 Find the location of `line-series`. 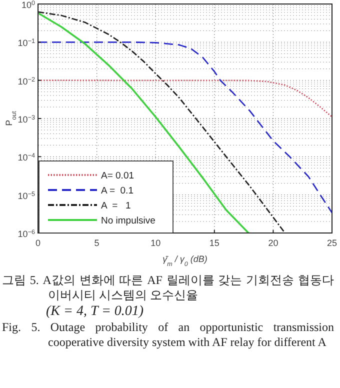

line-series is located at coordinates (185, 99).